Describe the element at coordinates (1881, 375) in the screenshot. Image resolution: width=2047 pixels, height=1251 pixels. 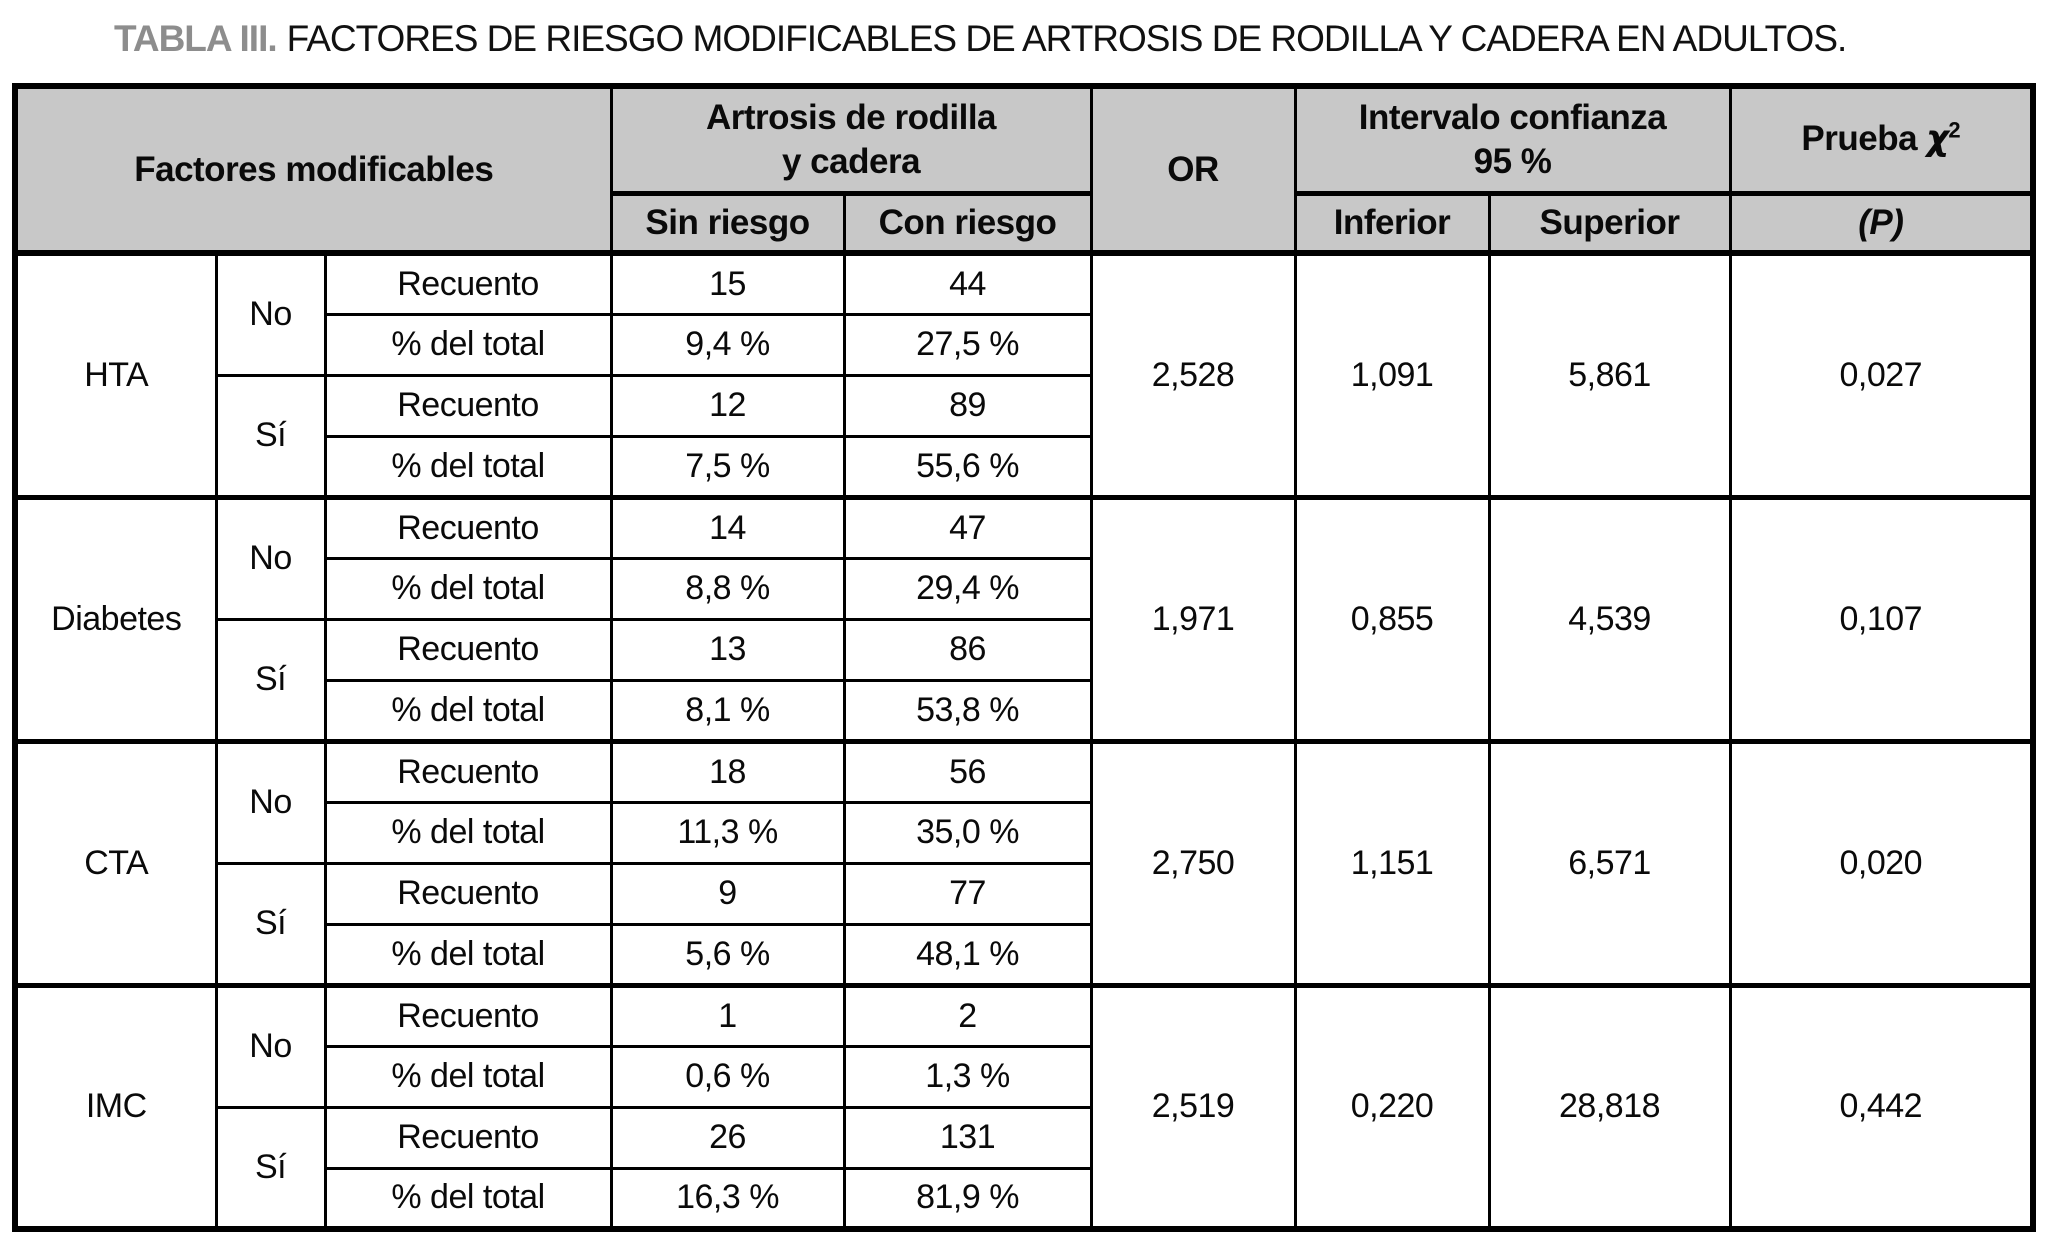
I see `p-value: 0,027` at that location.